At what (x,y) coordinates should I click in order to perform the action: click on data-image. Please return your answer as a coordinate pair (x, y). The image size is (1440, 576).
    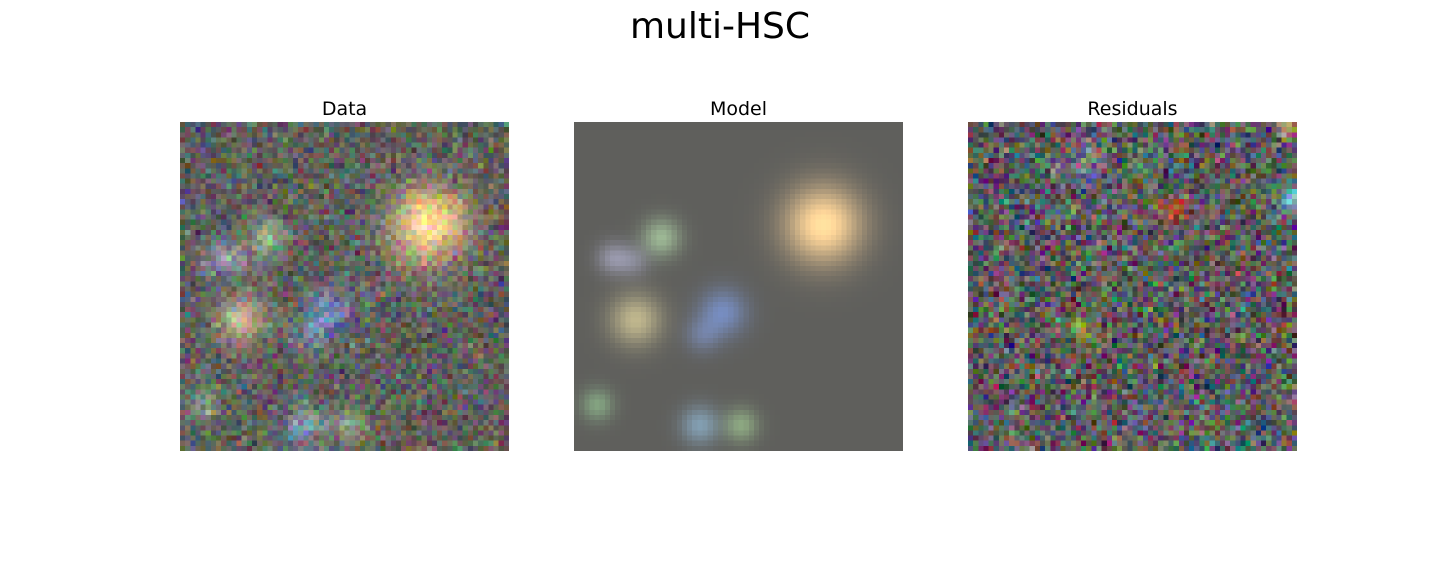
    Looking at the image, I should click on (344, 286).